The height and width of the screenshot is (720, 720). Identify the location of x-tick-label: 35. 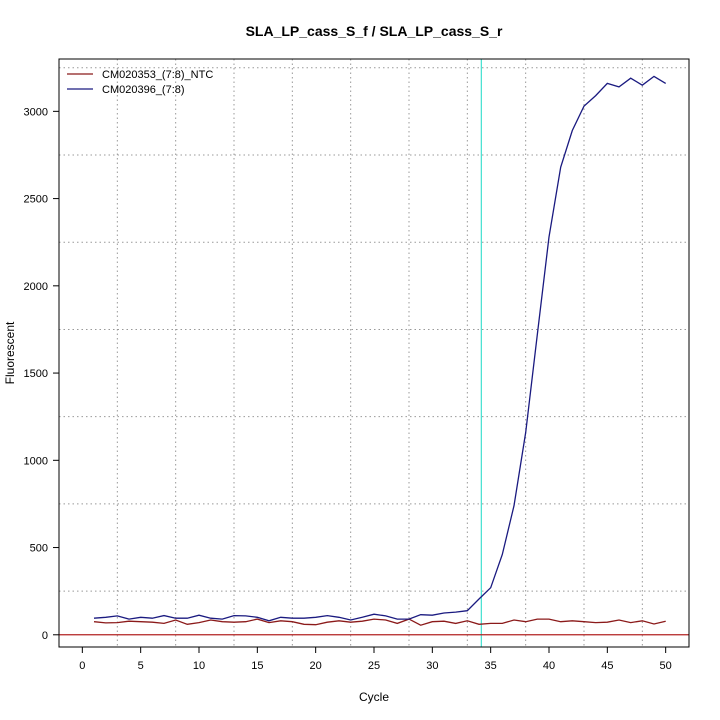
(491, 666).